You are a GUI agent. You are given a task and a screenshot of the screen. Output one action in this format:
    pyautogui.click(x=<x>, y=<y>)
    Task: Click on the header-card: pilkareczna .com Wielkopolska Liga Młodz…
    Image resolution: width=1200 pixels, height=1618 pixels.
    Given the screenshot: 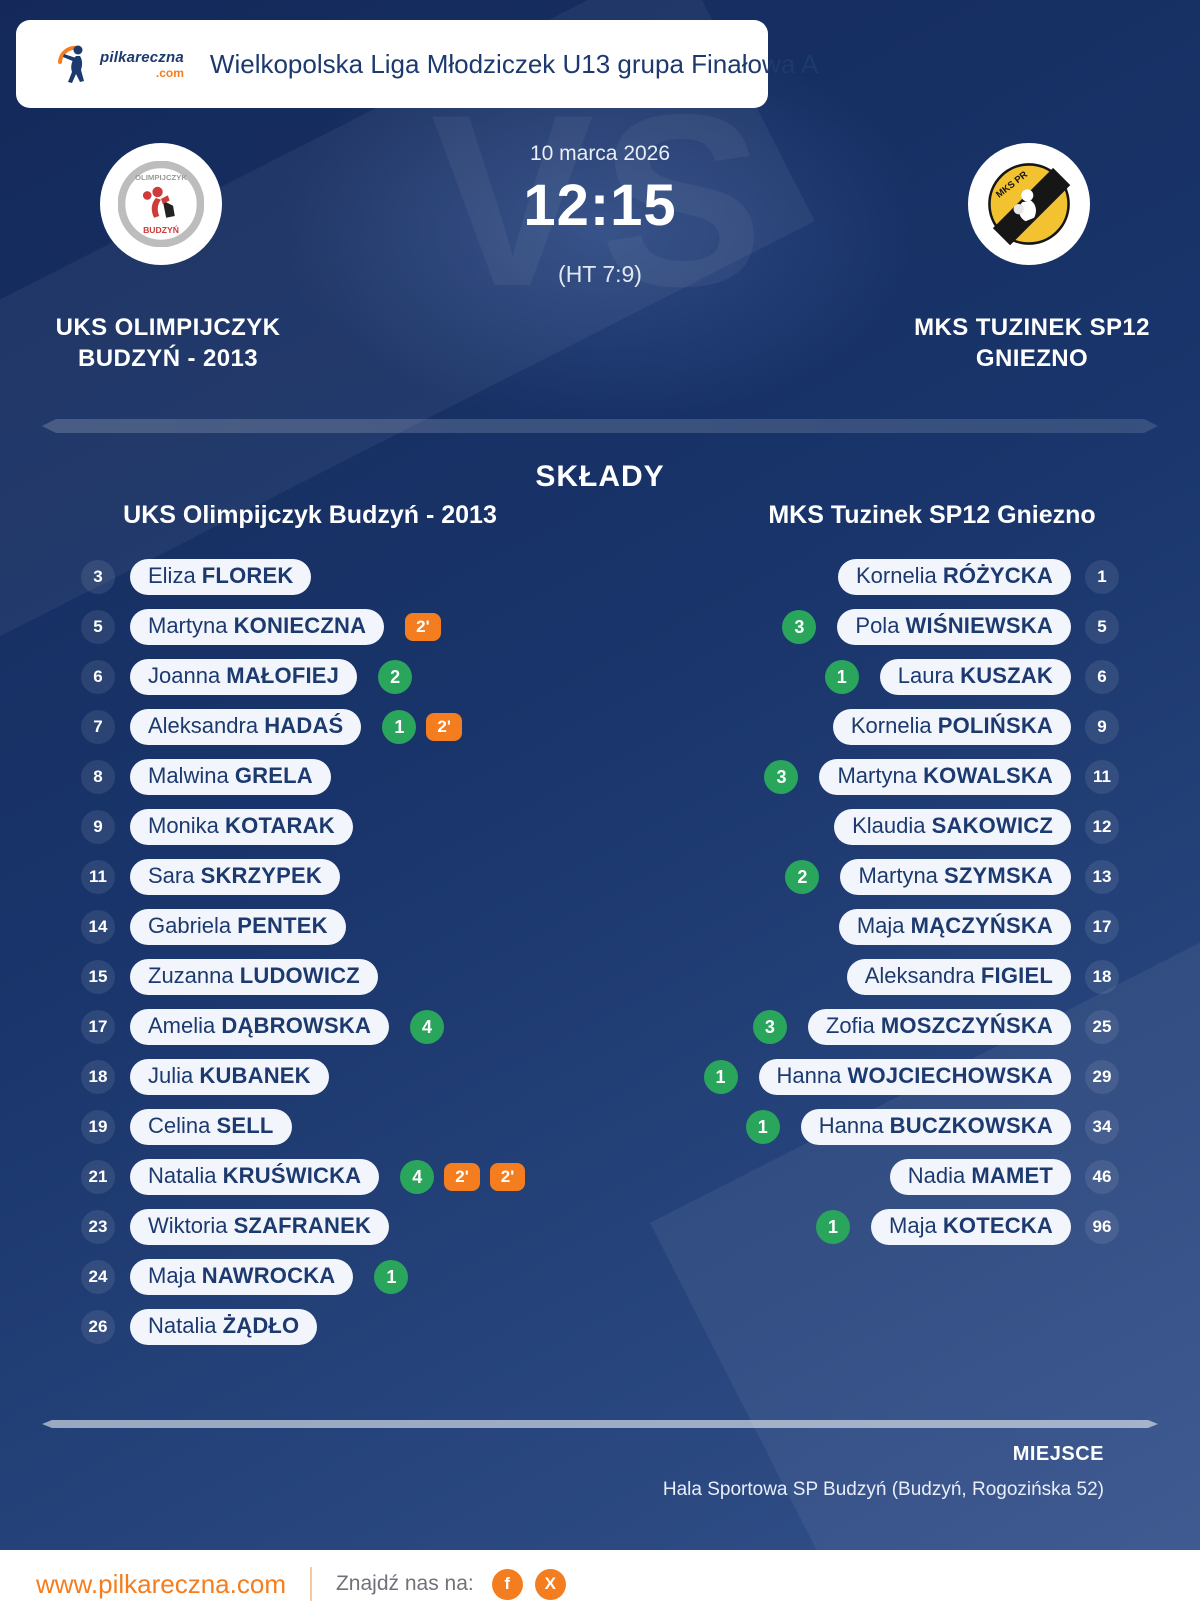 What is the action you would take?
    pyautogui.click(x=417, y=64)
    